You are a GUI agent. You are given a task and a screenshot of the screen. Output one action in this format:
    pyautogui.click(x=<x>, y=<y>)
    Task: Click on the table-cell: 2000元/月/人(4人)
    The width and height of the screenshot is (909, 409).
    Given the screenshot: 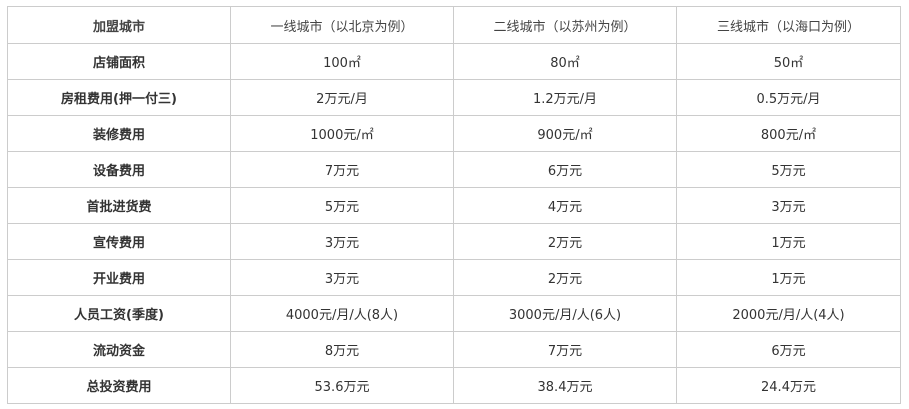 What is the action you would take?
    pyautogui.click(x=788, y=313)
    